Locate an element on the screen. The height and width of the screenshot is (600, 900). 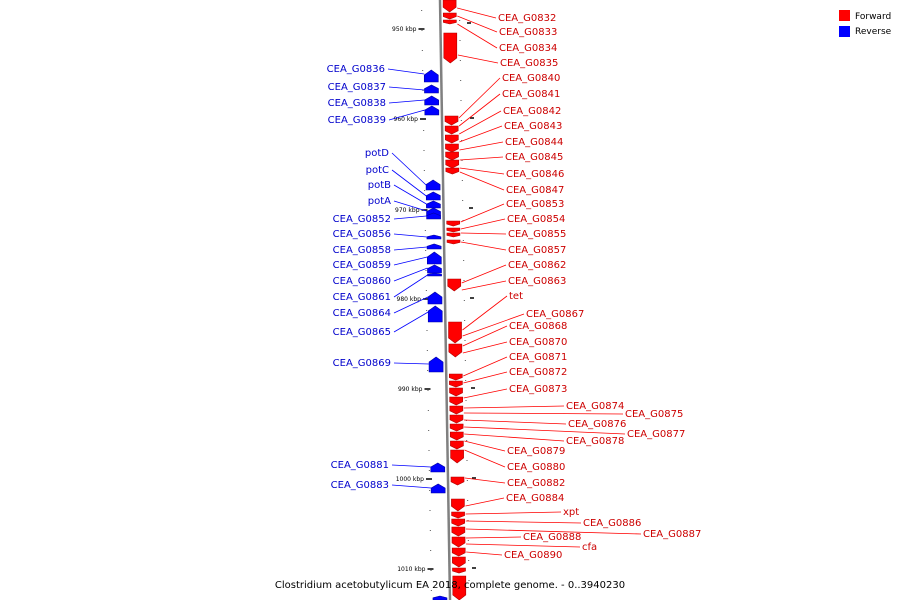
forward-gene-label: CEA_G0868 is located at coordinates (538, 326).